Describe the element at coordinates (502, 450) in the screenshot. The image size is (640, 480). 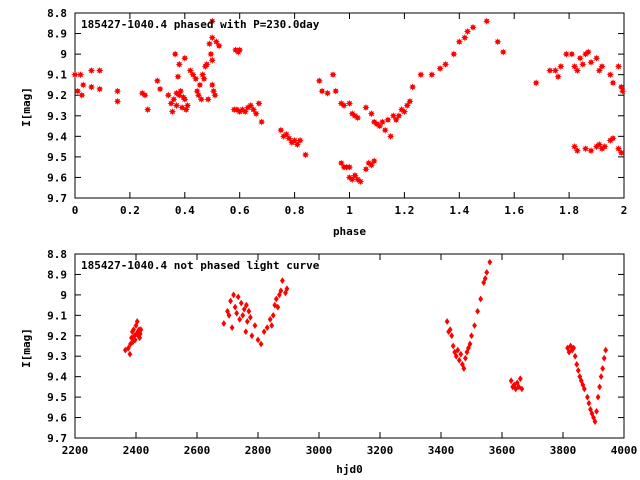
I see `x-tick-label: 3600` at that location.